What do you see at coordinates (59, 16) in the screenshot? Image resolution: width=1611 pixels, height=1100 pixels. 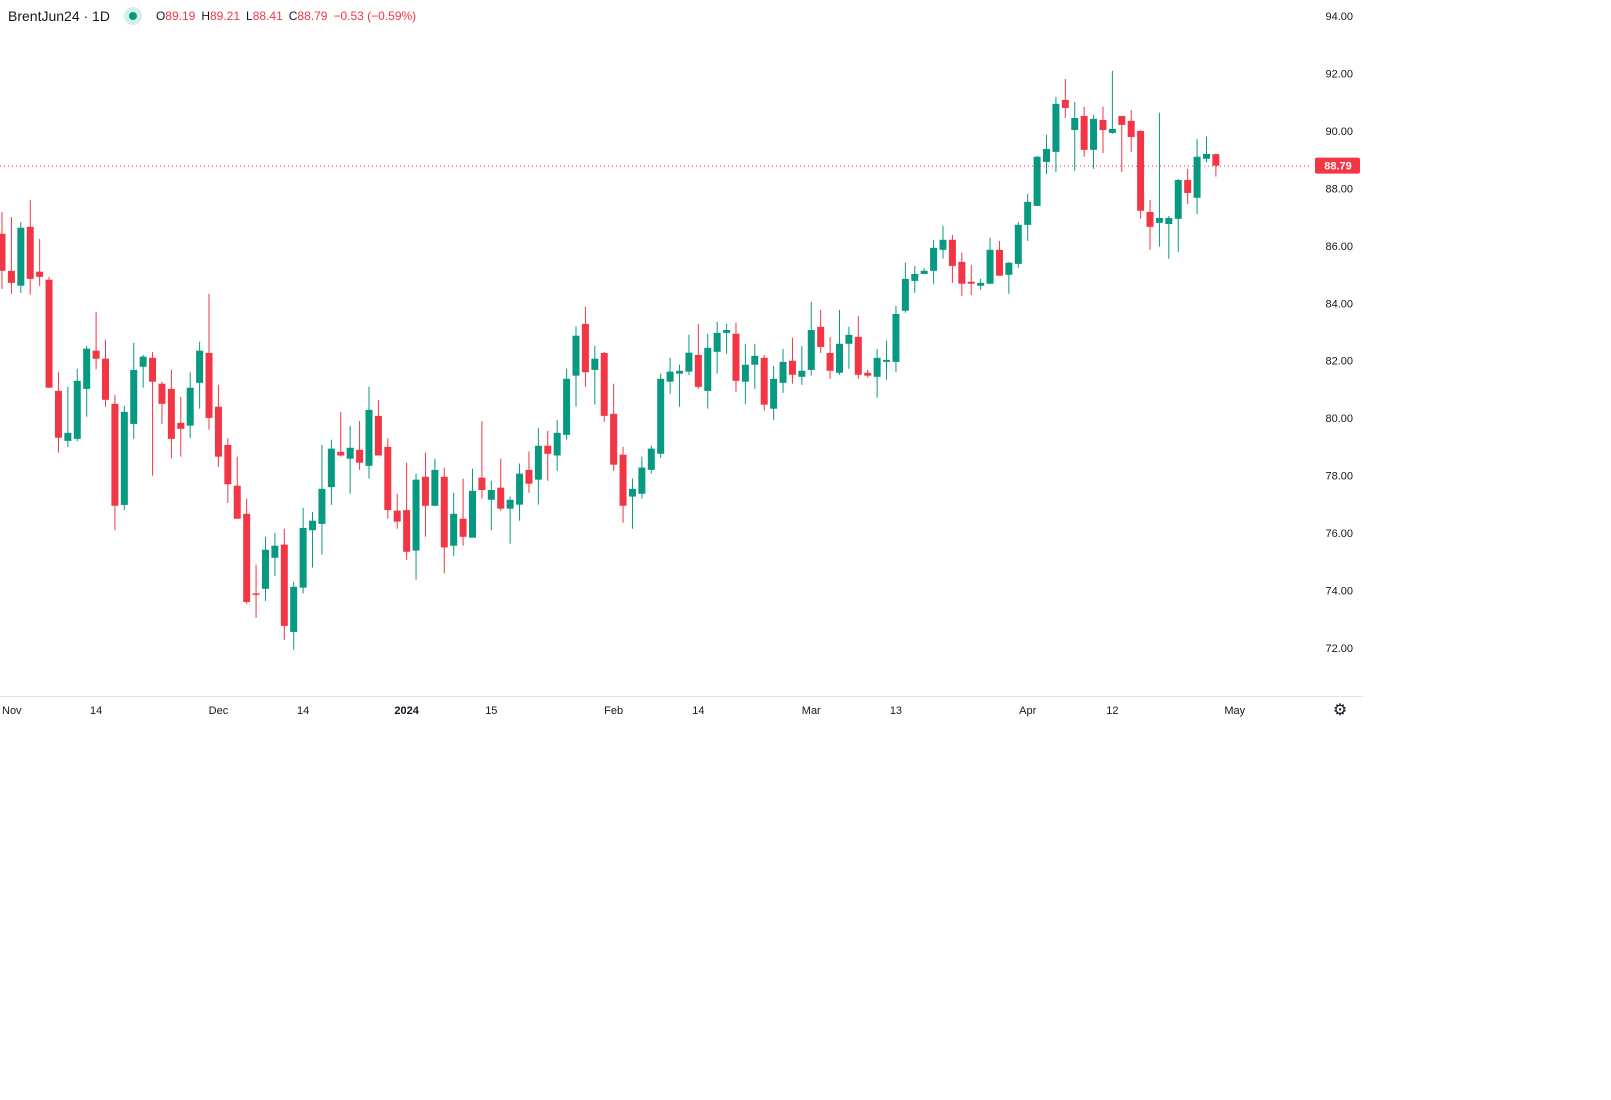 I see `symbol-title: BrentJun24 · 1D` at bounding box center [59, 16].